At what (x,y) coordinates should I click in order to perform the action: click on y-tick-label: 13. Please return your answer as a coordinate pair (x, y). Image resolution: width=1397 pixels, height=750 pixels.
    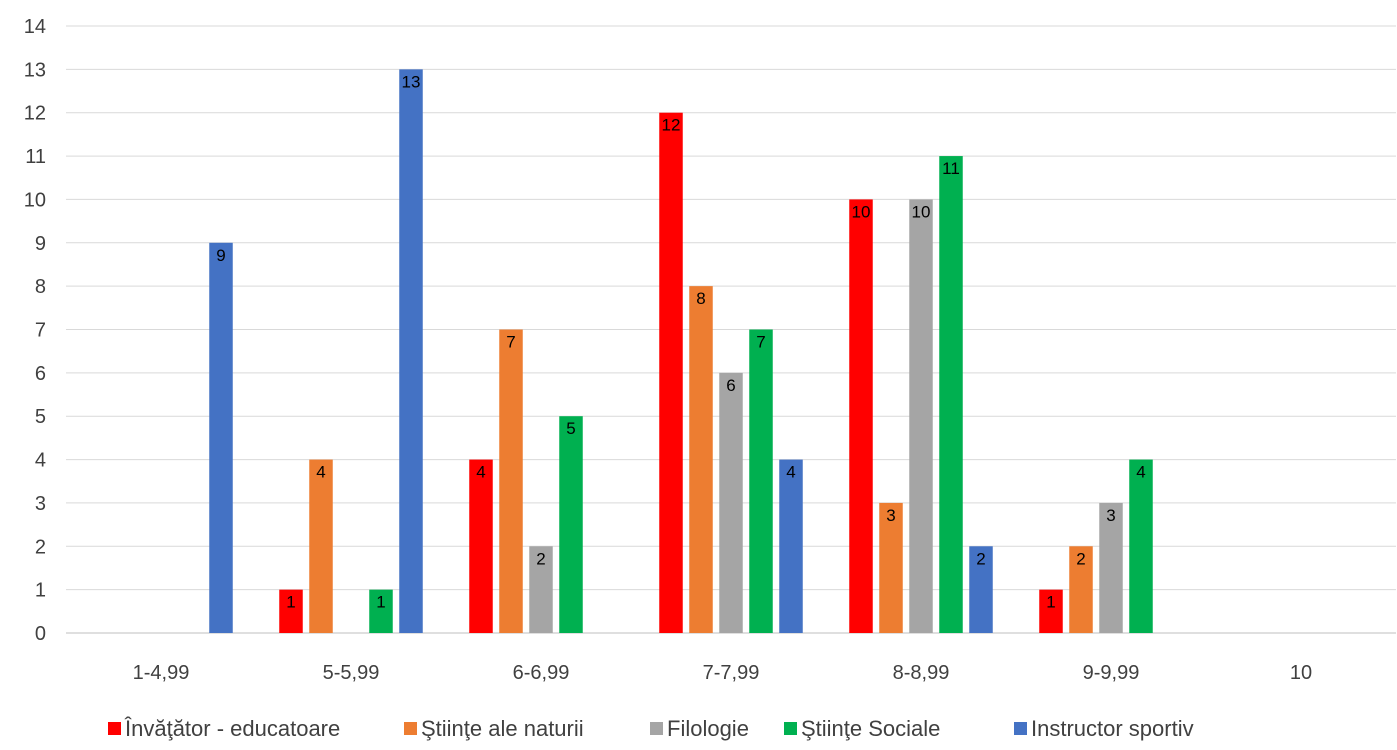
    Looking at the image, I should click on (35, 70).